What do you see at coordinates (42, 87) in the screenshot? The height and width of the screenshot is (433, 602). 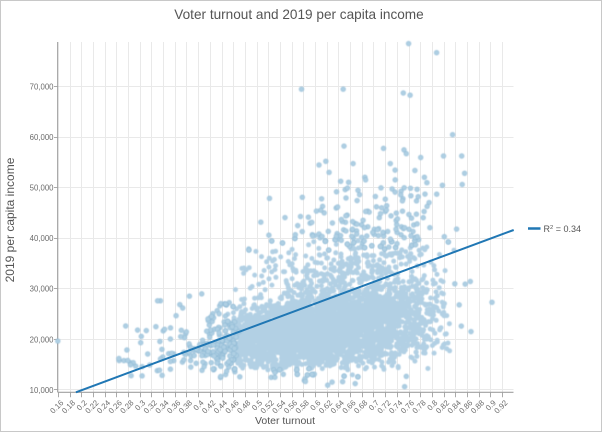 I see `svg-text: 70,000` at bounding box center [42, 87].